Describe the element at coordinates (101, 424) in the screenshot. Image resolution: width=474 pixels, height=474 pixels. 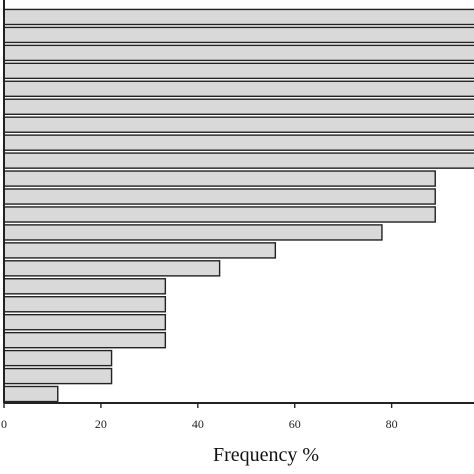
I see `x-tick-label: 20` at that location.